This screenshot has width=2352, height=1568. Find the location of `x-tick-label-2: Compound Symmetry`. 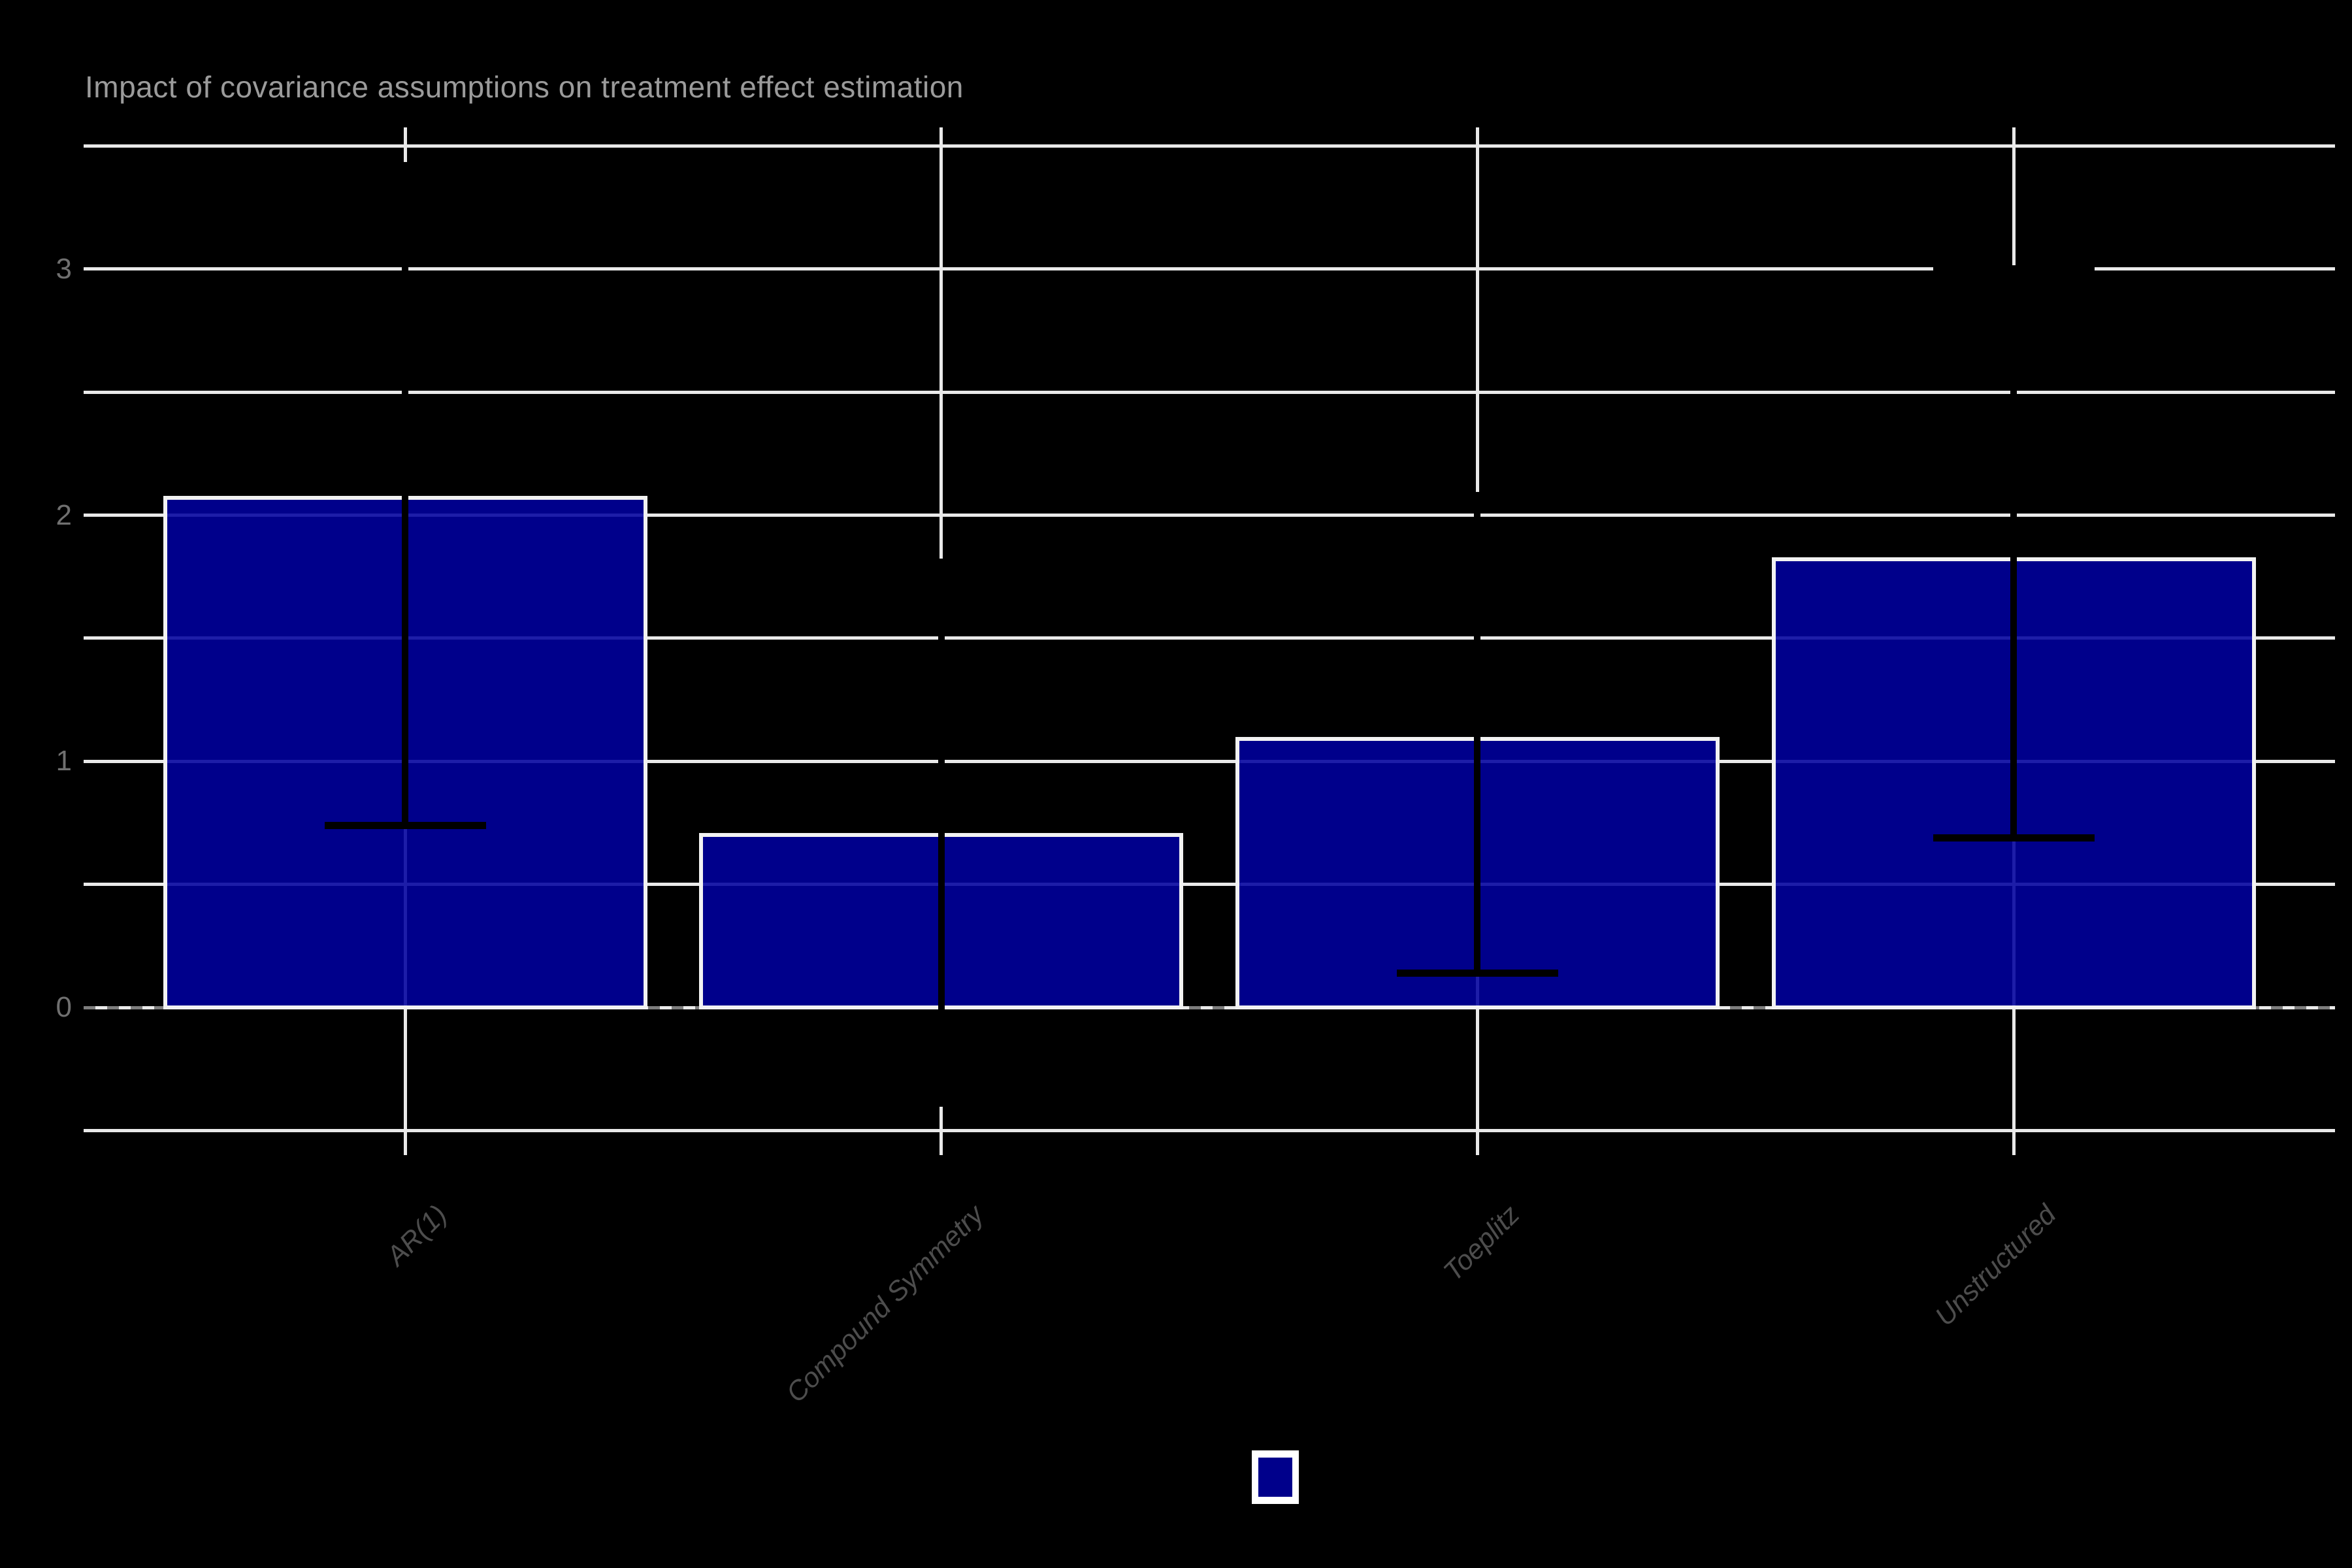

x-tick-label-2: Compound Symmetry is located at coordinates (884, 1304).